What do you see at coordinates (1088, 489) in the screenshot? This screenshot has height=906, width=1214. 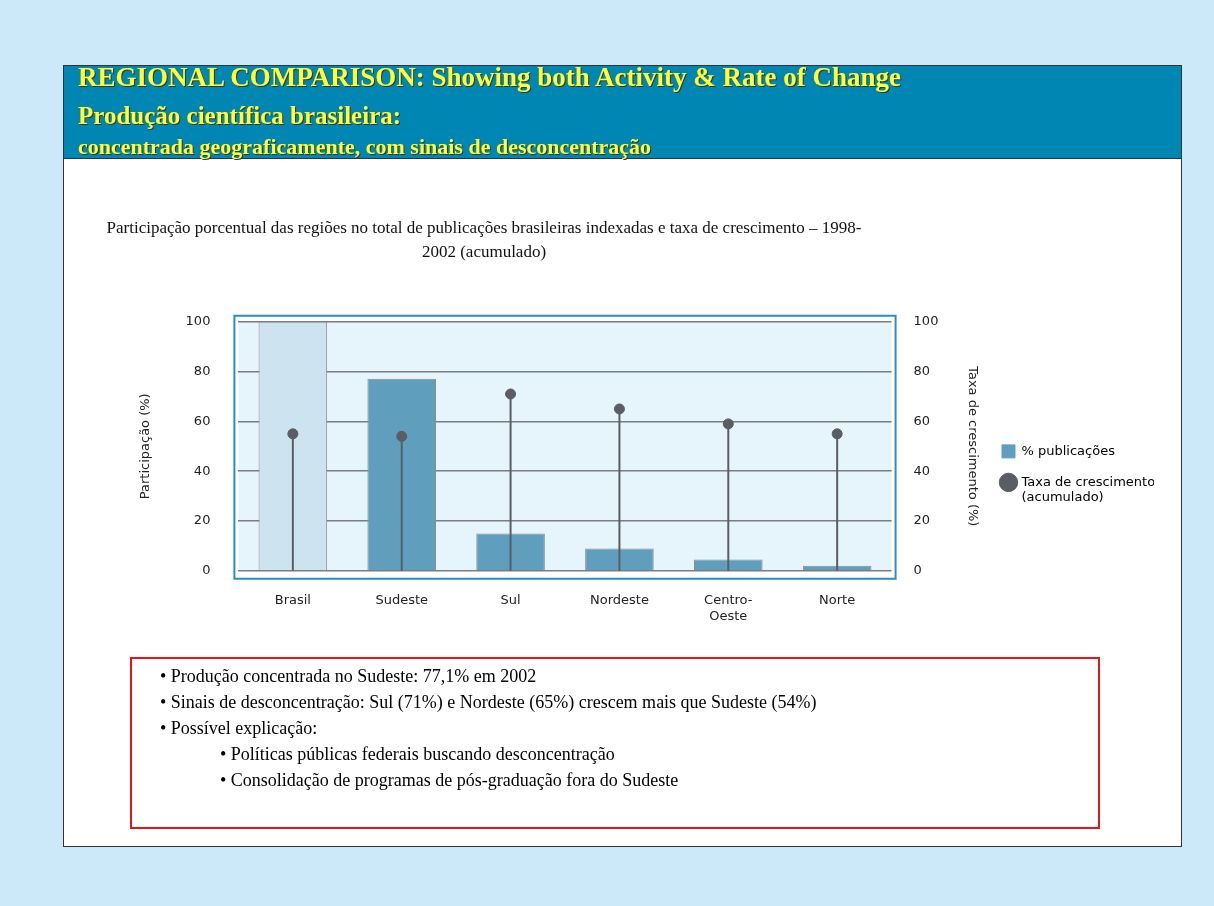 I see `legend-label: Taxa de crescimento (acumulado)` at bounding box center [1088, 489].